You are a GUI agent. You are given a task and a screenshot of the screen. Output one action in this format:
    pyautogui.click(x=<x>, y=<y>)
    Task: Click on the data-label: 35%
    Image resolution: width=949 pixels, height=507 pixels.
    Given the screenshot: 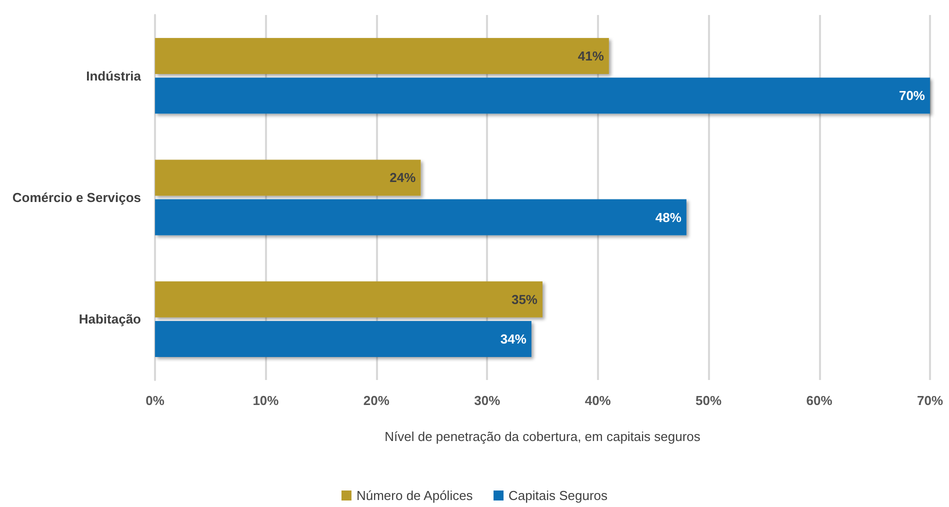 What is the action you would take?
    pyautogui.click(x=524, y=299)
    